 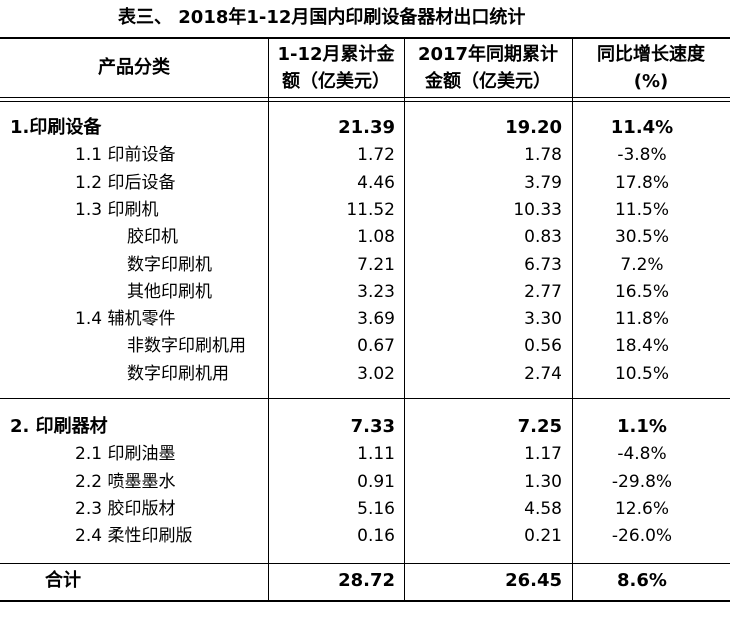 I want to click on cell-value: -29.8%, so click(x=642, y=481).